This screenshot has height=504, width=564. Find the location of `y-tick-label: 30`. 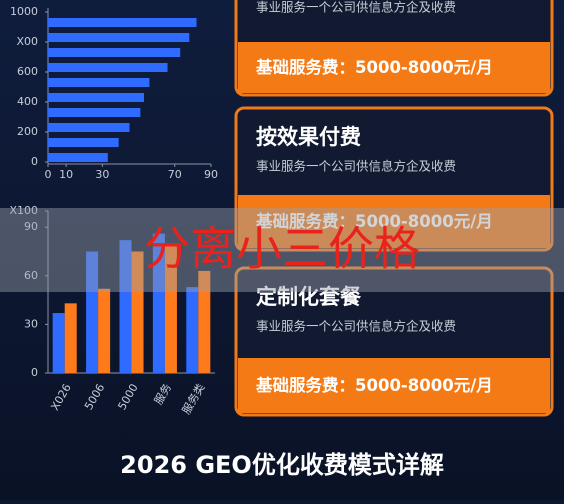

y-tick-label: 30 is located at coordinates (31, 323).